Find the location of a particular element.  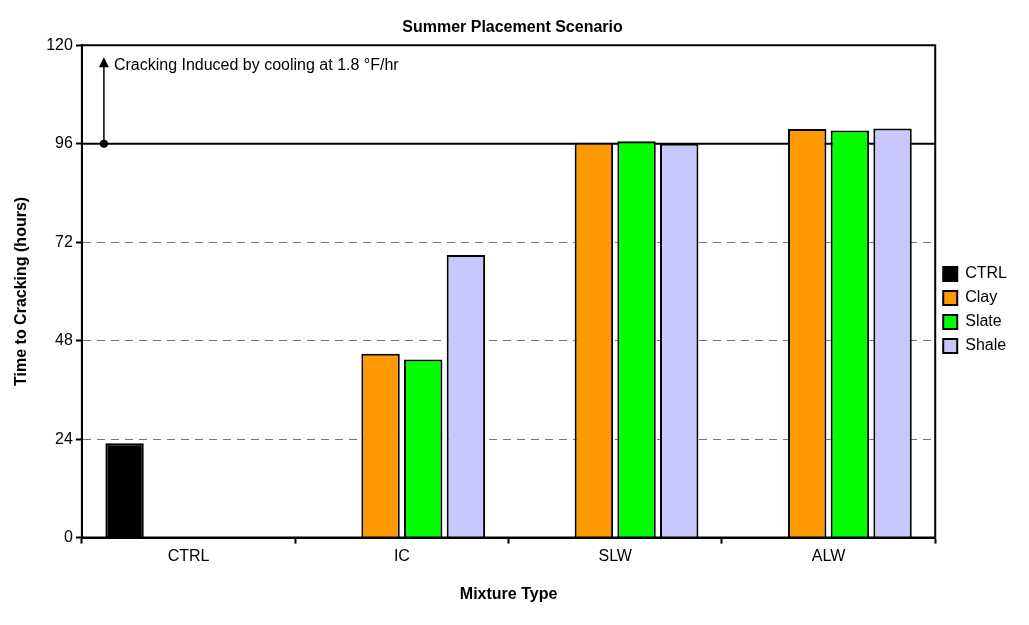

x-tick-label: SLW is located at coordinates (615, 555).